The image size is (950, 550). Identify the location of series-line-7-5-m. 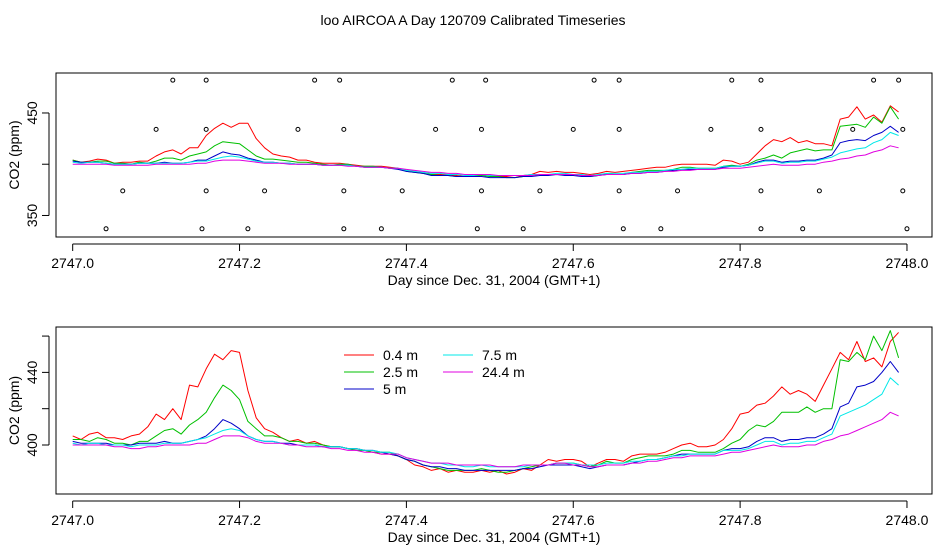
(485, 422).